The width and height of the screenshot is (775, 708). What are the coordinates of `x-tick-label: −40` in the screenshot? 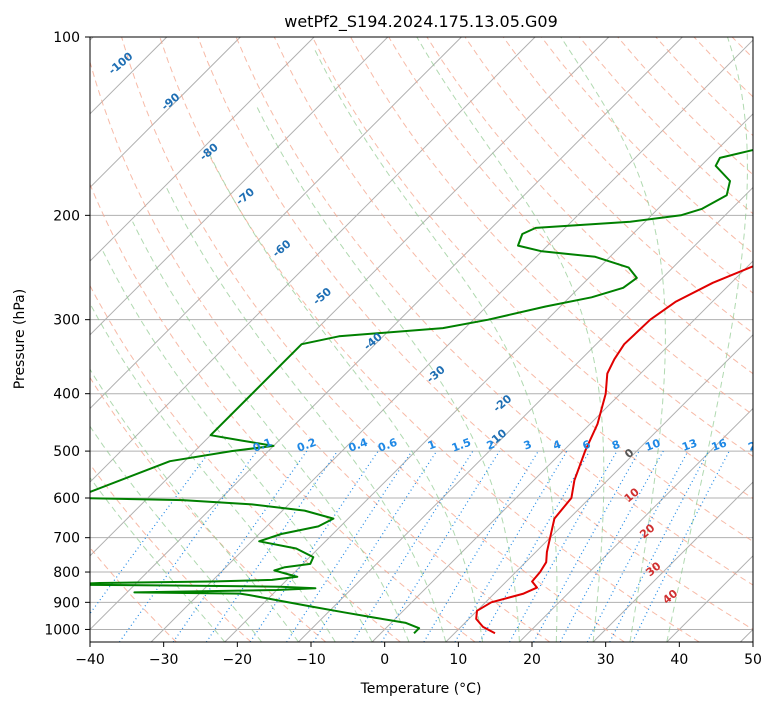 It's located at (90, 660).